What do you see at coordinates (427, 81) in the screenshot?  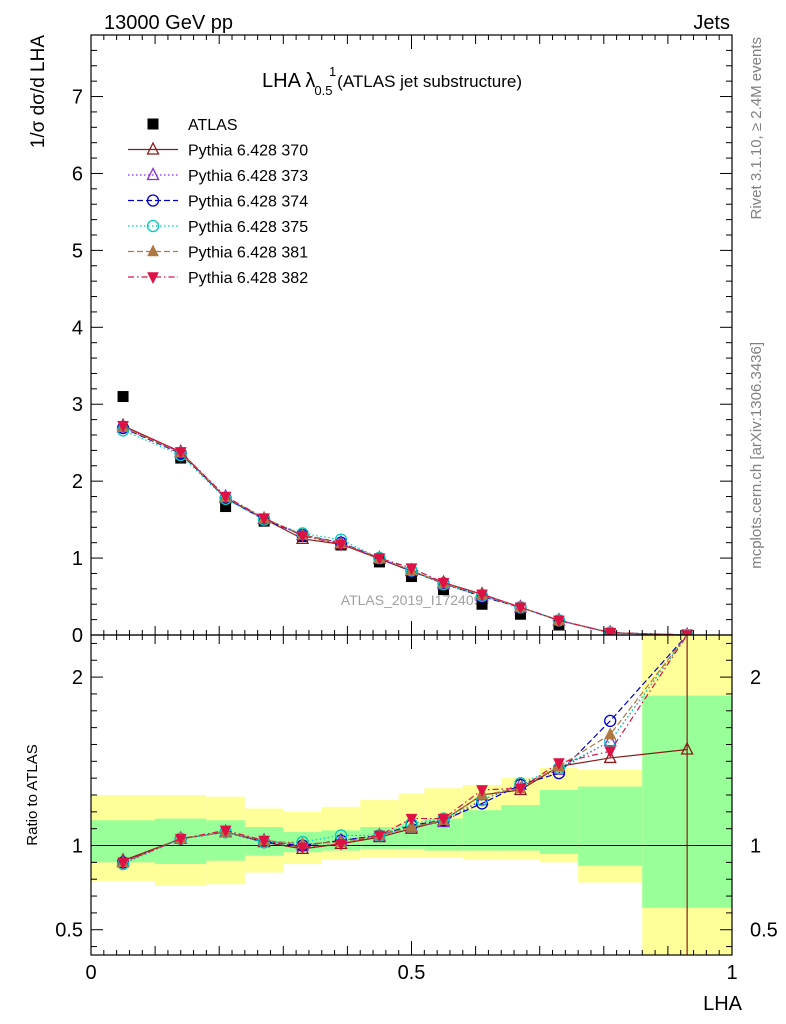 I see `main-title-rest: (ATLAS jet substructure)` at bounding box center [427, 81].